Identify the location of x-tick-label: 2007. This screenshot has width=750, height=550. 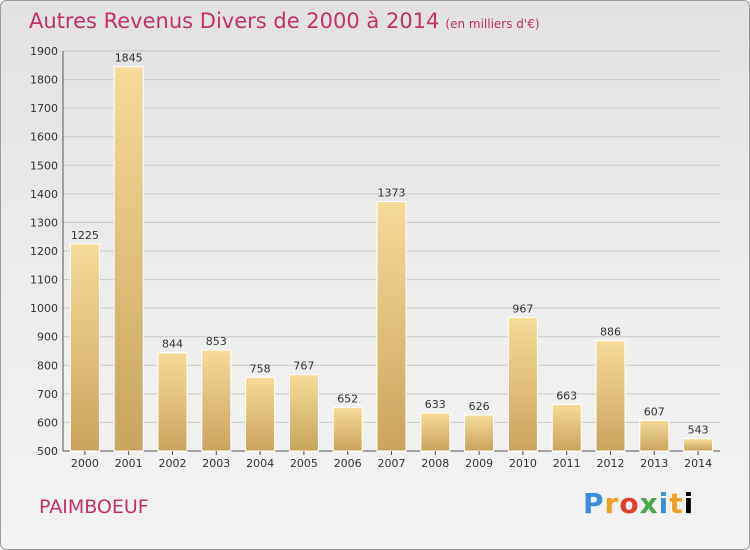
(392, 463).